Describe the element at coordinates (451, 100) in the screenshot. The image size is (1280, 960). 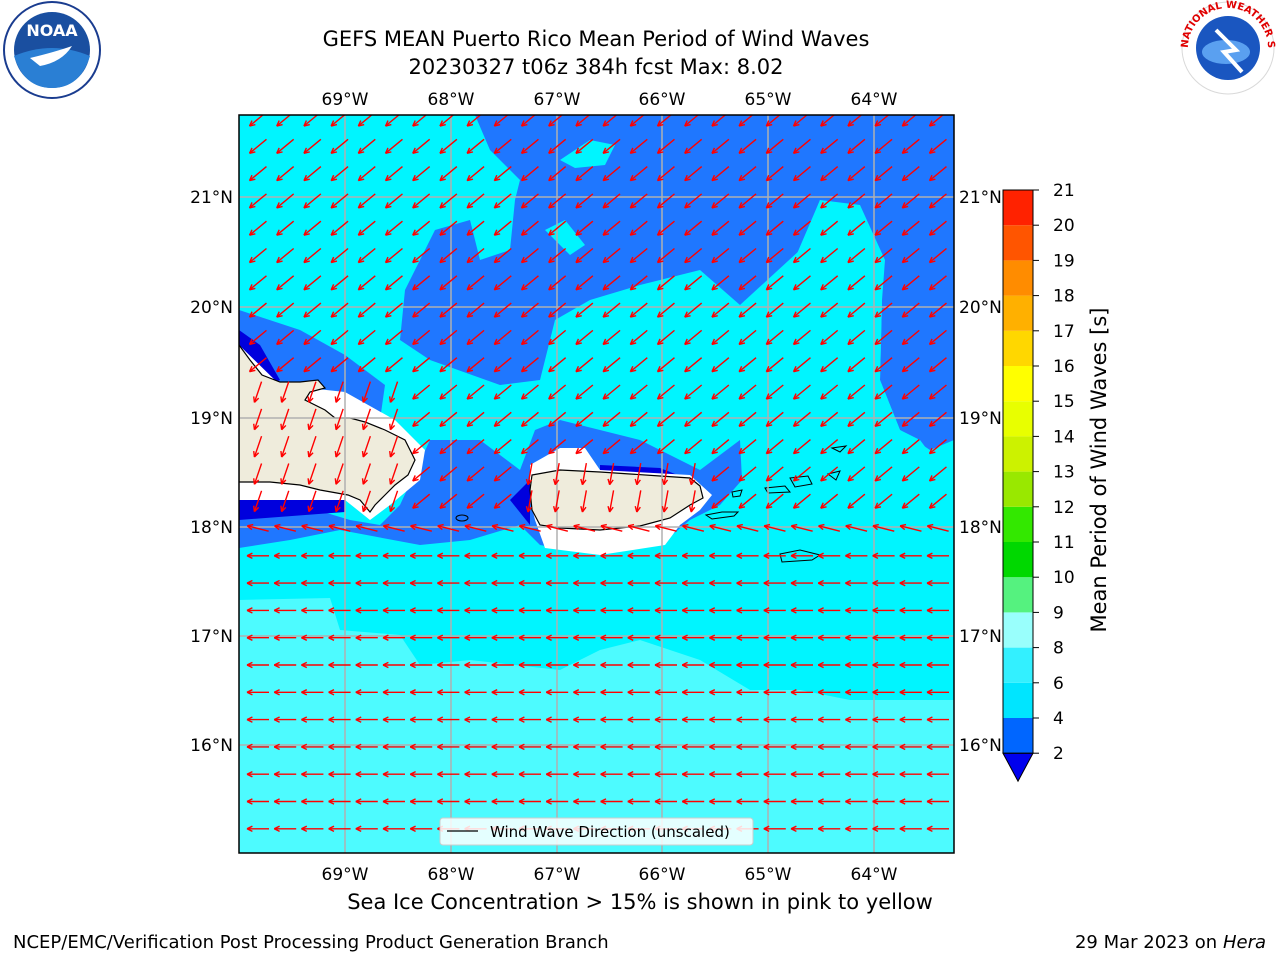
I see `lon-label-top: 68°W` at that location.